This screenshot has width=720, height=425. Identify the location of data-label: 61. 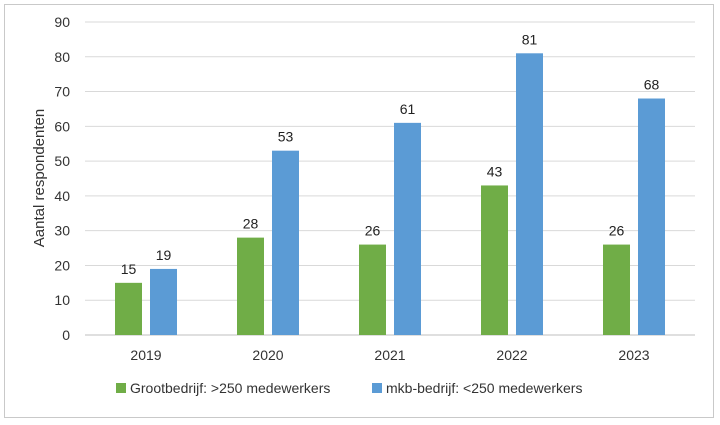
(408, 109).